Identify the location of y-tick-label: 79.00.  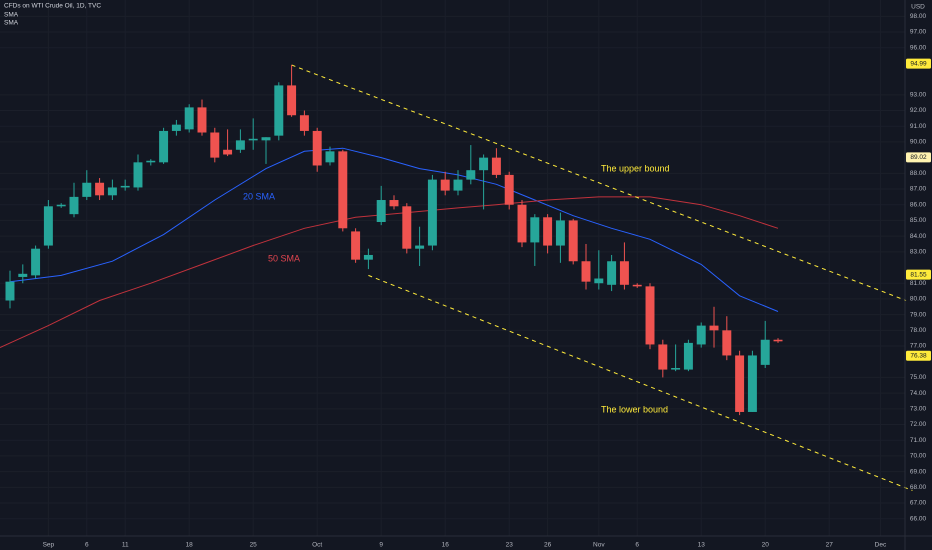
(918, 314).